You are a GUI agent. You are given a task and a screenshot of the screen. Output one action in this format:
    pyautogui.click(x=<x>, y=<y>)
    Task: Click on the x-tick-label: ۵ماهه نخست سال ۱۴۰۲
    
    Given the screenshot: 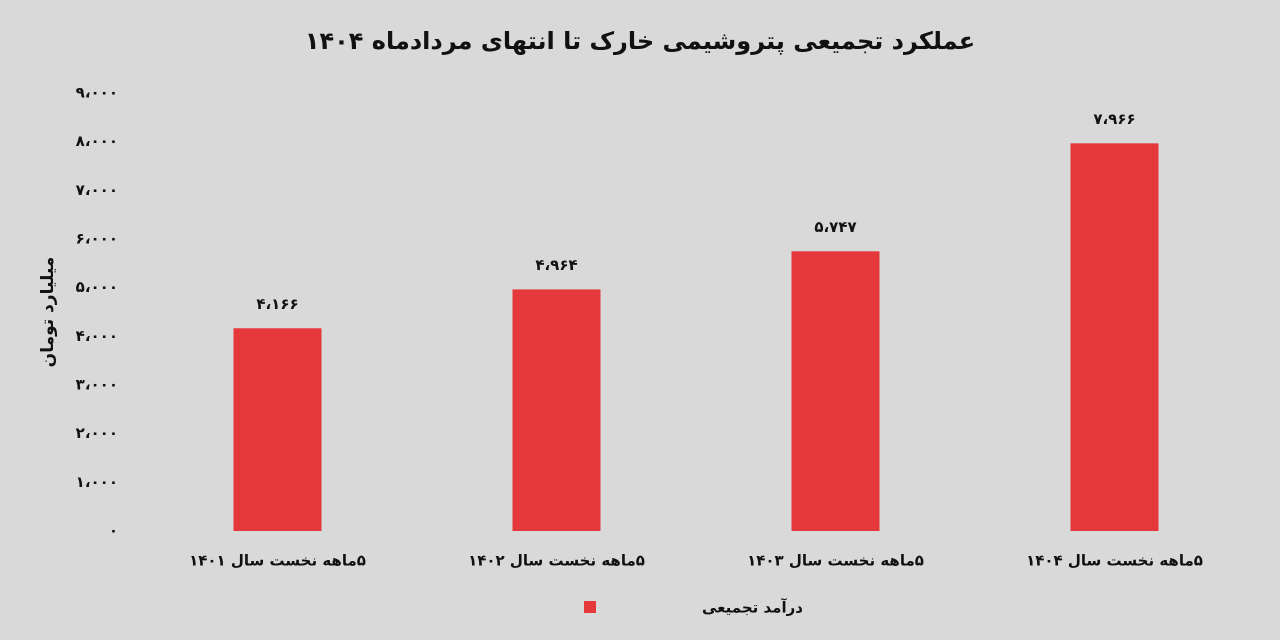 What is the action you would take?
    pyautogui.click(x=556, y=561)
    